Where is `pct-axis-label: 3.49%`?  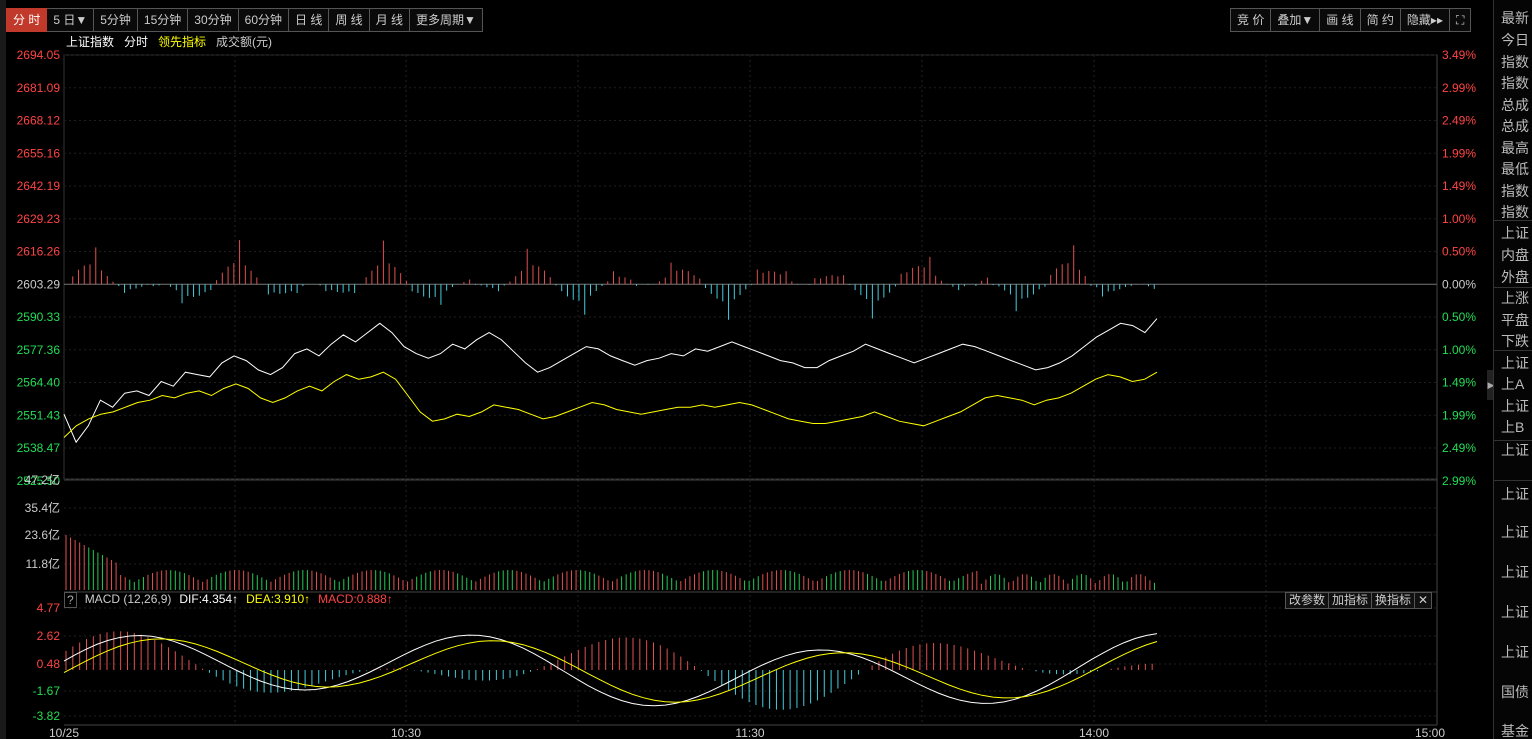
pct-axis-label: 3.49% is located at coordinates (1459, 55).